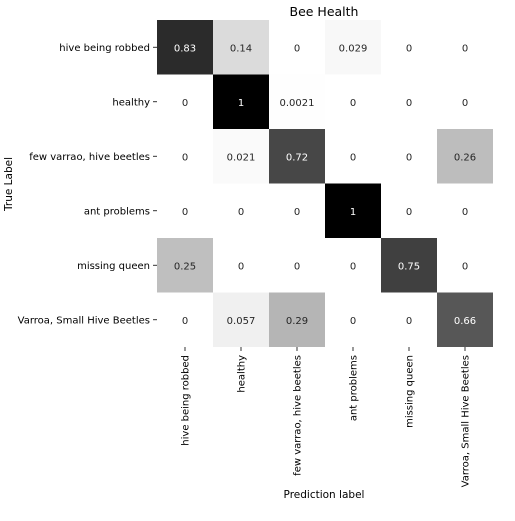 The height and width of the screenshot is (521, 515). I want to click on x-axis-label: Prediction label, so click(324, 495).